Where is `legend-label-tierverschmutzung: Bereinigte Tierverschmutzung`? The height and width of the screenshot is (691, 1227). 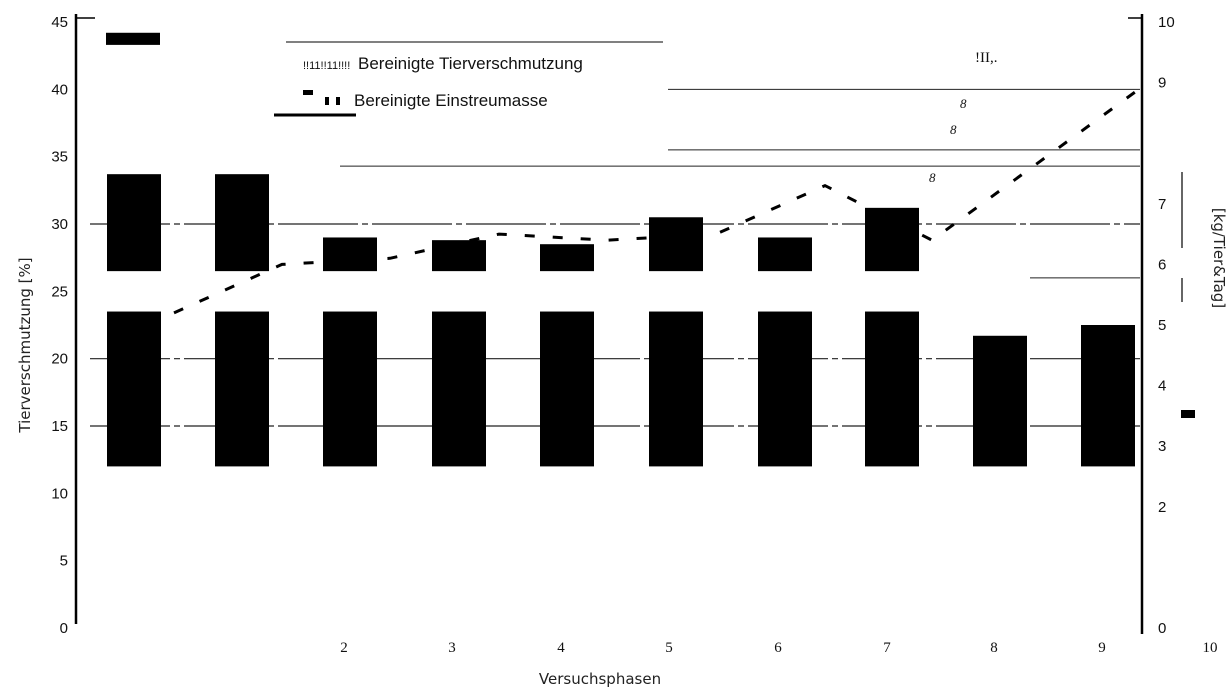 legend-label-tierverschmutzung: Bereinigte Tierverschmutzung is located at coordinates (470, 63).